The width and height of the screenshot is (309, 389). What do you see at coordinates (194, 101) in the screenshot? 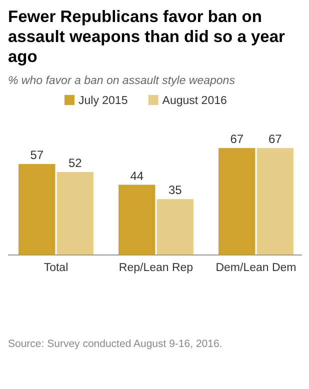
I see `legend-label: August 2016` at bounding box center [194, 101].